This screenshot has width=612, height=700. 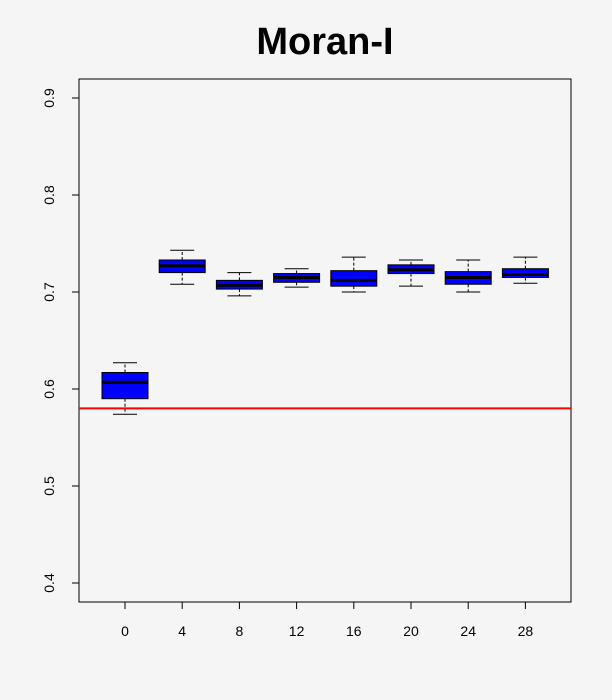 I want to click on x-tick-label: 20, so click(x=411, y=631).